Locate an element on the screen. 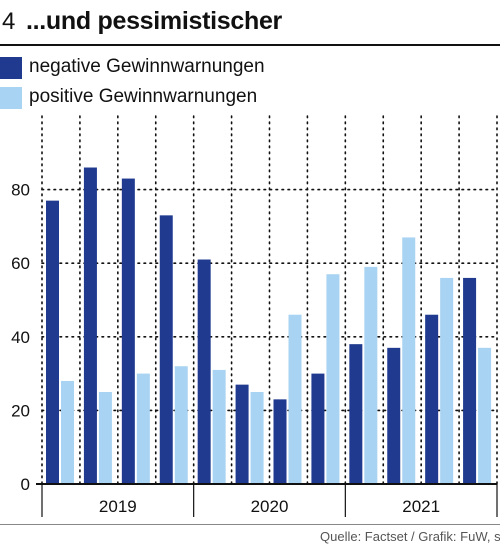  legend-swatch-negative is located at coordinates (11, 68).